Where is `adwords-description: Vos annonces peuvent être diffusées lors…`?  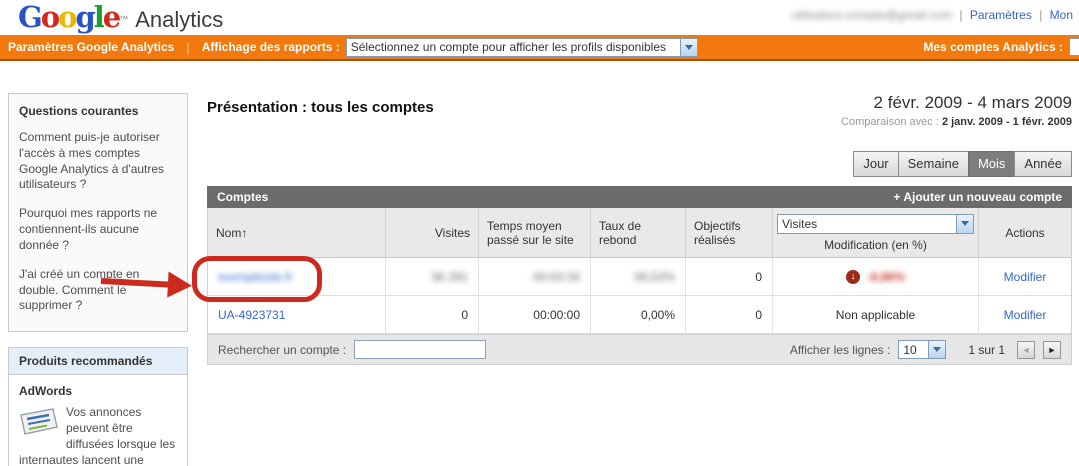 adwords-description: Vos annonces peuvent être diffusées lors… is located at coordinates (97, 435).